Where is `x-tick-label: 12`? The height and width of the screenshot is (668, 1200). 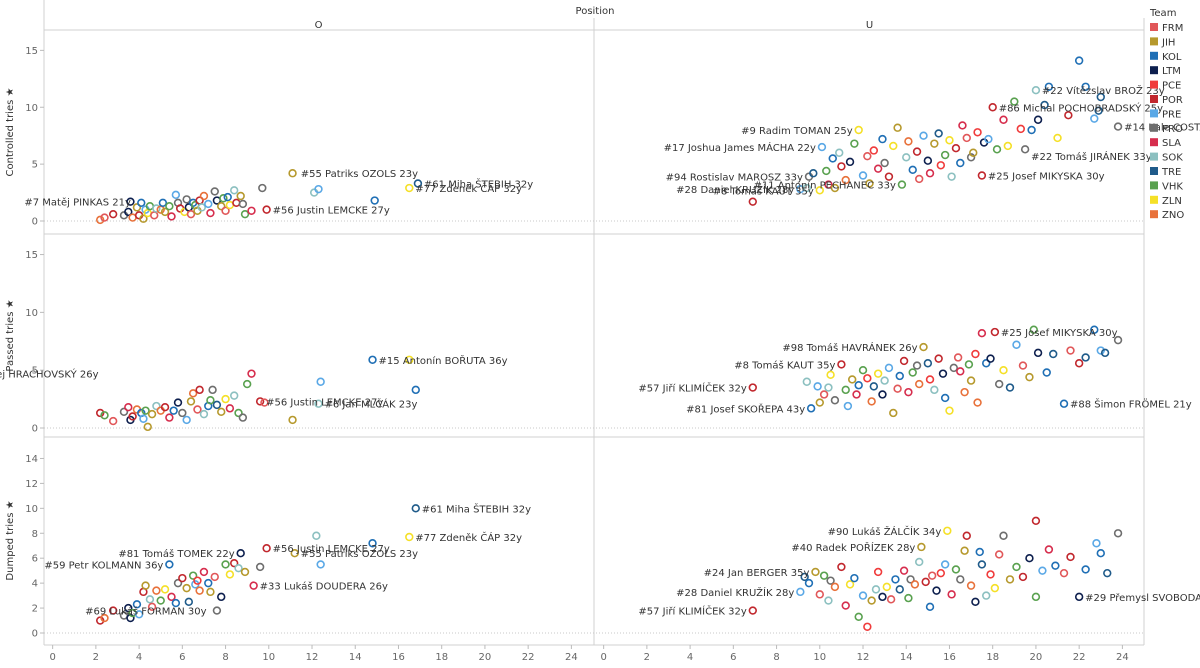 x-tick-label: 12 is located at coordinates (312, 657).